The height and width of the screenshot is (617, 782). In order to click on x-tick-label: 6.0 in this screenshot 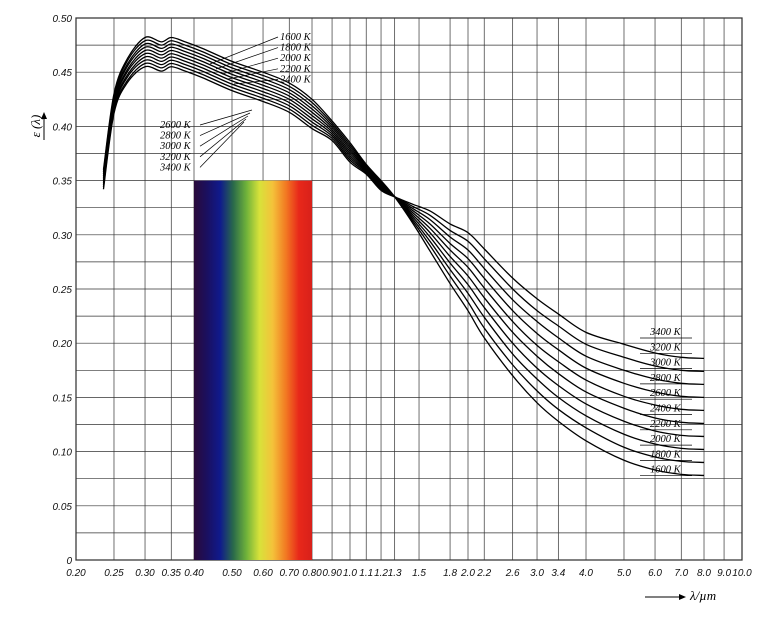, I will do `click(655, 573)`.